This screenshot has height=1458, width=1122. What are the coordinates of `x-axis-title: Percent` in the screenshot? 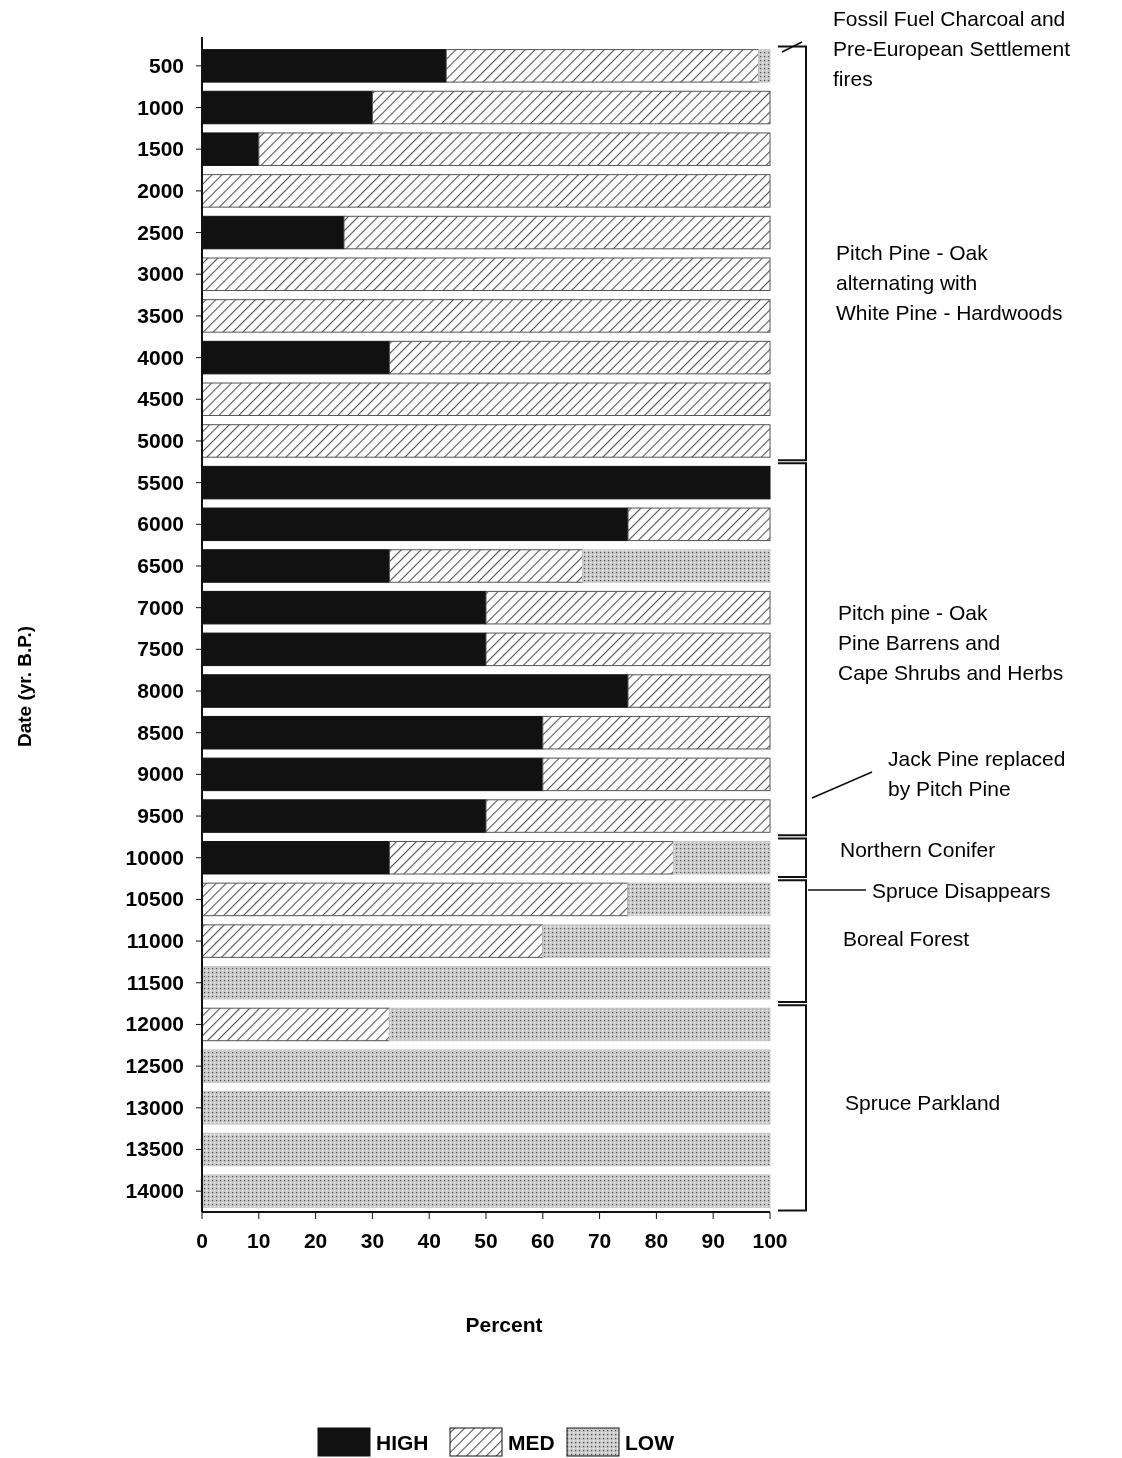 It's located at (504, 1324).